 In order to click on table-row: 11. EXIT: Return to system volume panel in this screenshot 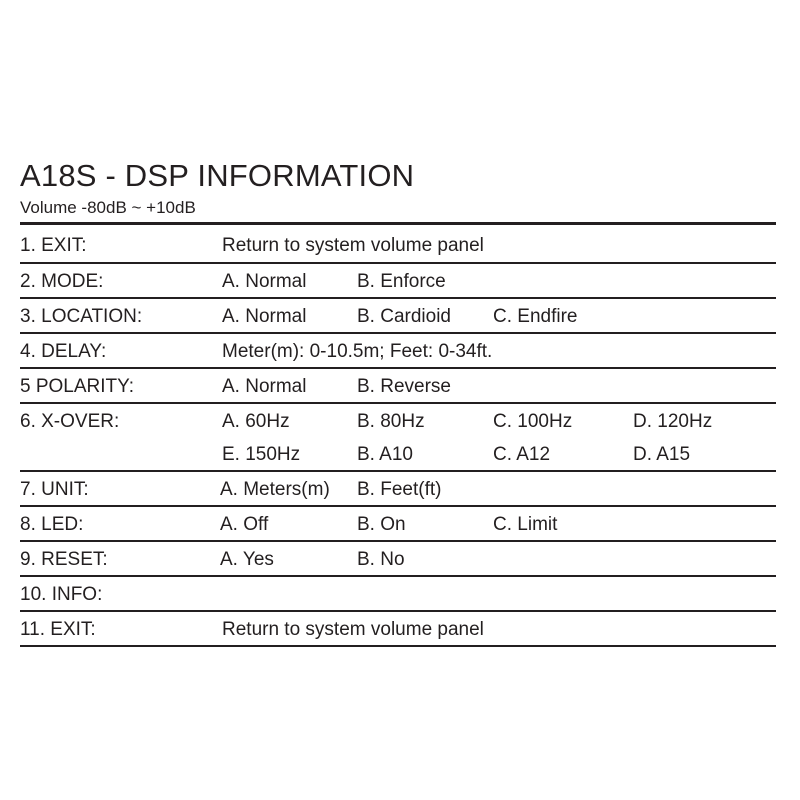, I will do `click(398, 629)`.